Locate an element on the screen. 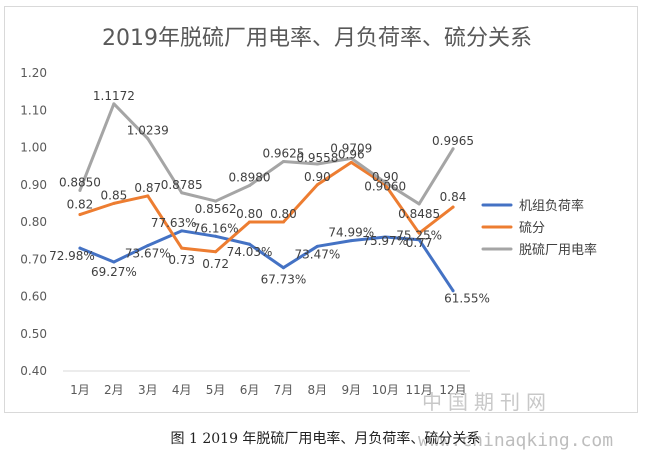  data-label: 0.9709 is located at coordinates (351, 148).